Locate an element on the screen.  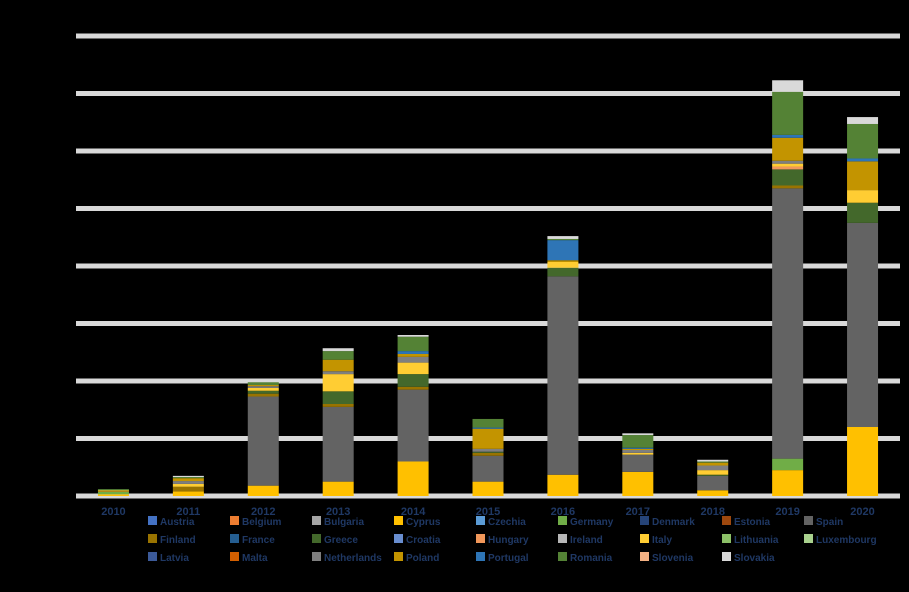
x-tick-label: 2015 is located at coordinates (488, 512).